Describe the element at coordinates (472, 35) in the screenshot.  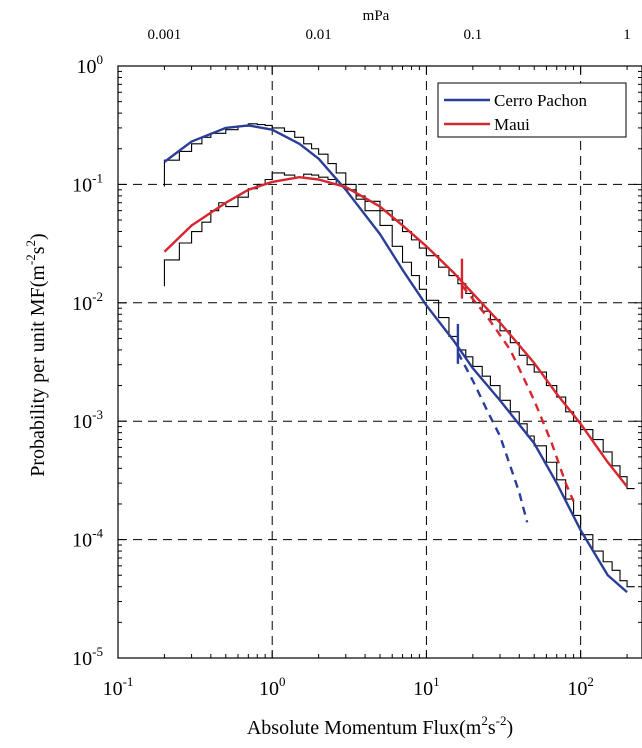
I see `top-tick-label: 0.1` at that location.